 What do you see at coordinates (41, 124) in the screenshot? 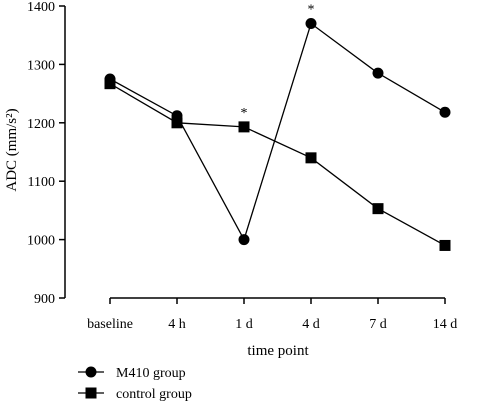
I see `y-tick-label: 1200` at bounding box center [41, 124].